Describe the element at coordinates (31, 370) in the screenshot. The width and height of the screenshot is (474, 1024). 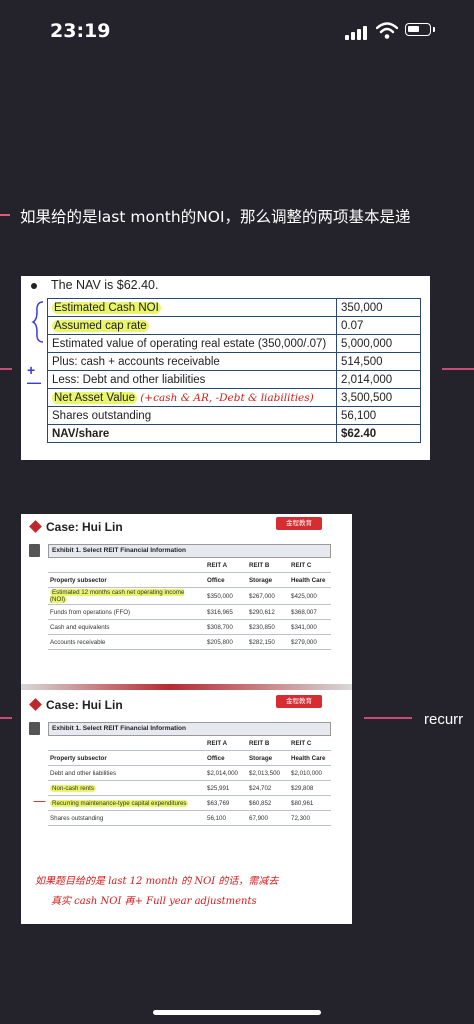
I see `plus-mark: +` at that location.